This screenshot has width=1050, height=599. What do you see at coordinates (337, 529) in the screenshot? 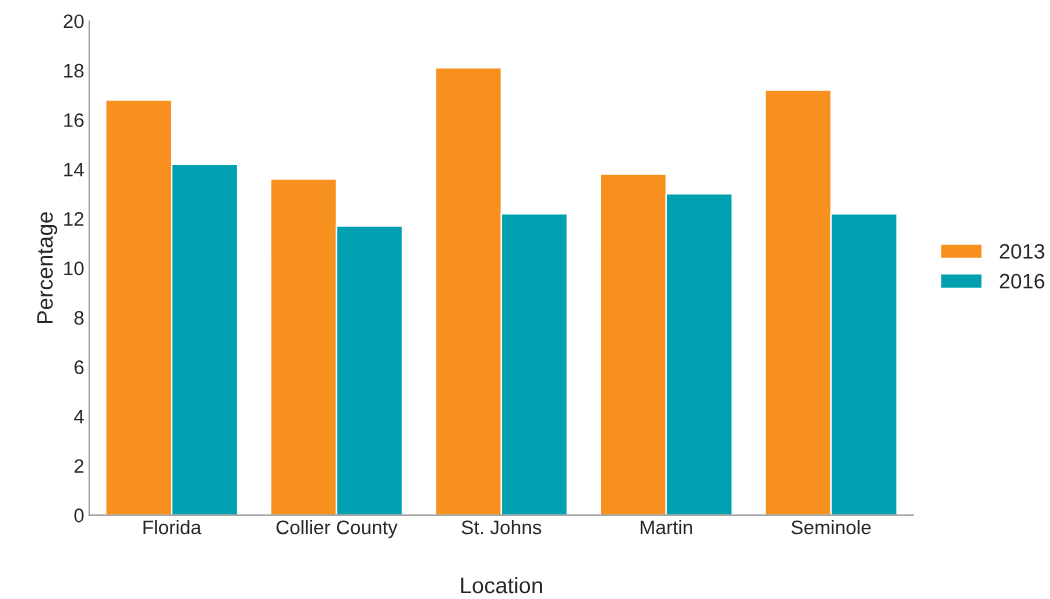
I see `x-tick-label: Collier County` at bounding box center [337, 529].